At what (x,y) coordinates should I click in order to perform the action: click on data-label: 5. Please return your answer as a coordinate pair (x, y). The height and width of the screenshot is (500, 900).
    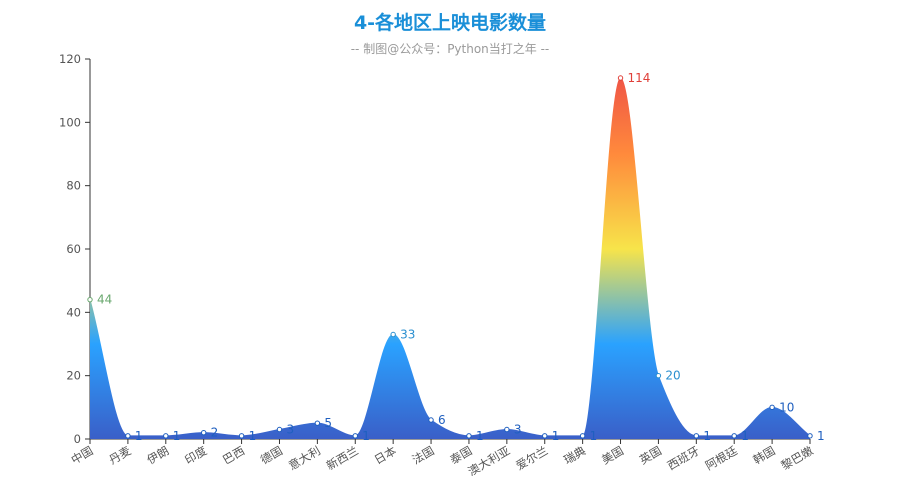
    Looking at the image, I should click on (328, 423).